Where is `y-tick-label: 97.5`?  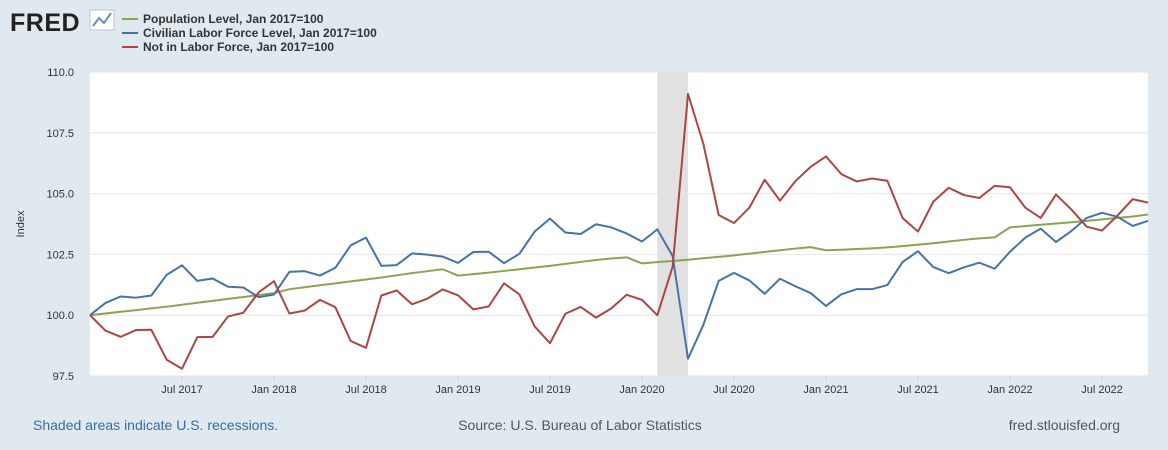
y-tick-label: 97.5 is located at coordinates (63, 377).